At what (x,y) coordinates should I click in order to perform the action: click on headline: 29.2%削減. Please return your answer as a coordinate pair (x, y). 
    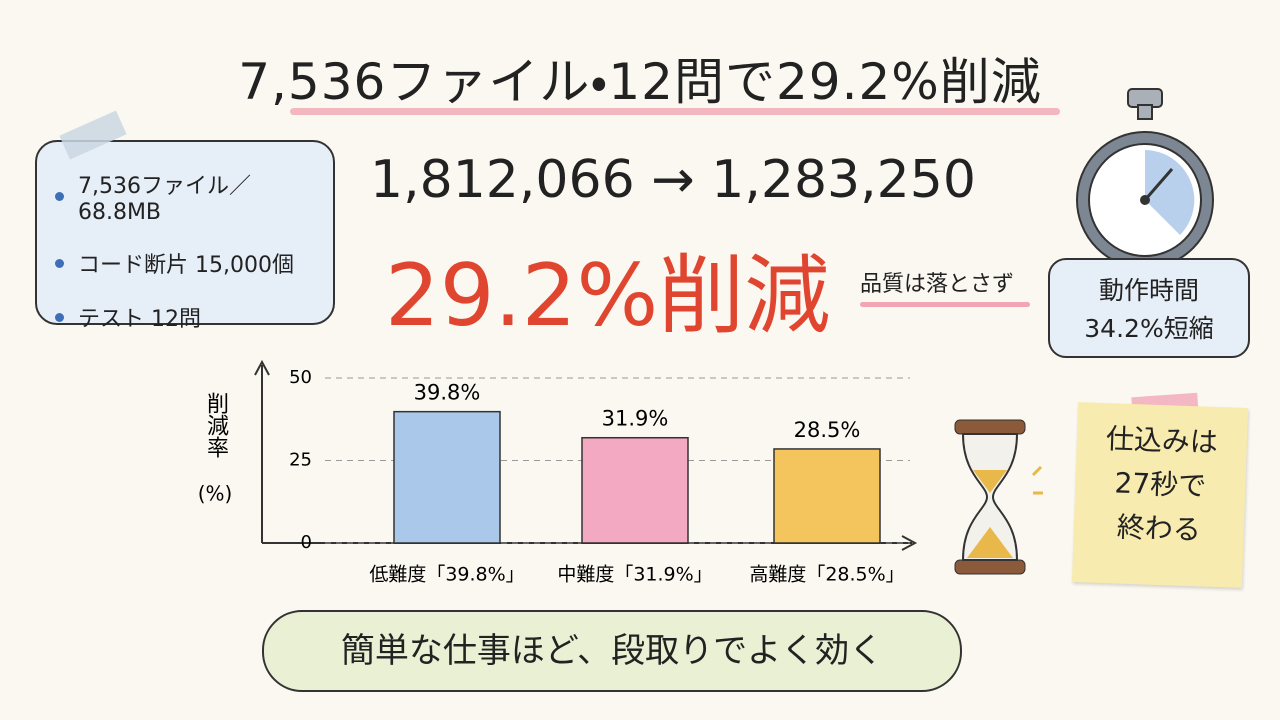
    Looking at the image, I should click on (608, 296).